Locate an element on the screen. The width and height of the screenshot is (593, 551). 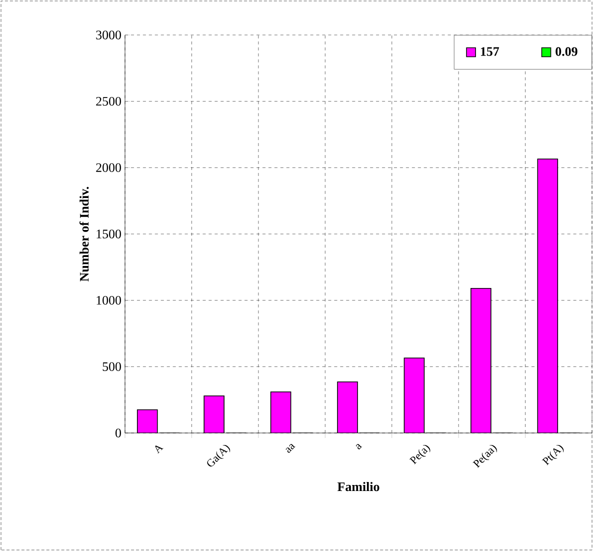
y-tick-label: 3000 is located at coordinates (108, 35).